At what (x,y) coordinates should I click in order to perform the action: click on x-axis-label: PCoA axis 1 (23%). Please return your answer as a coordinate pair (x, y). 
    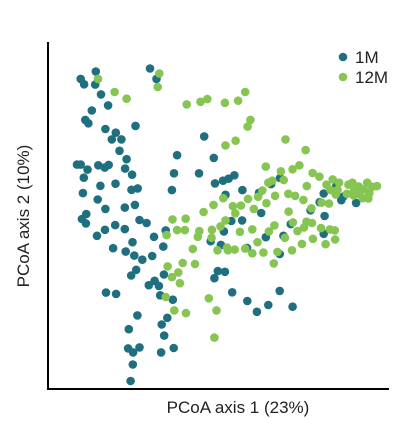
    Looking at the image, I should click on (238, 407).